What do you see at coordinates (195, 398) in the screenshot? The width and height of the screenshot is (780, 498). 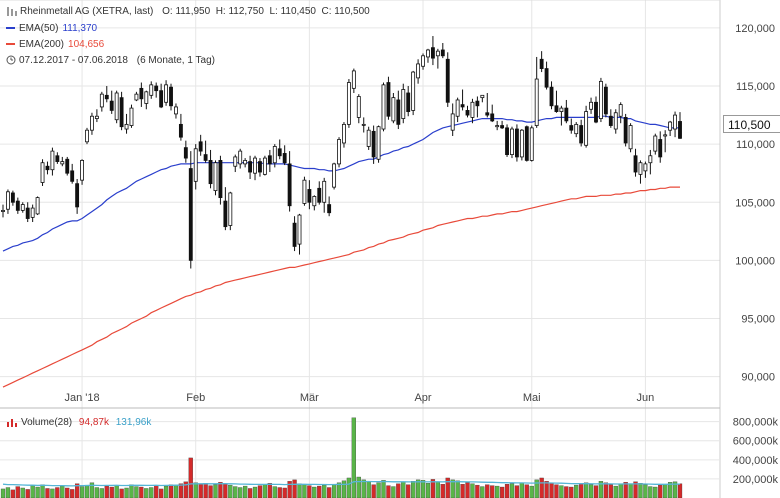 I see `time-tick-label: Feb` at bounding box center [195, 398].